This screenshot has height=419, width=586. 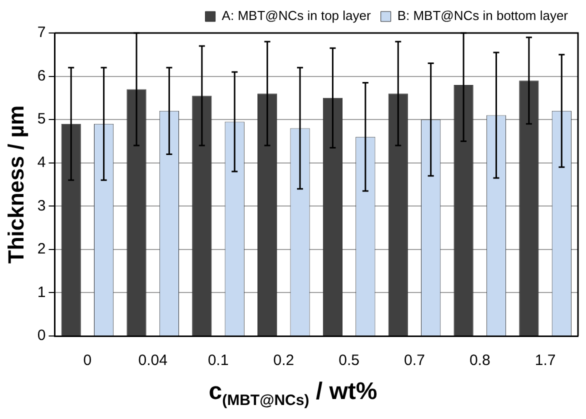 What do you see at coordinates (41, 119) in the screenshot?
I see `y-tick-label: 5` at bounding box center [41, 119].